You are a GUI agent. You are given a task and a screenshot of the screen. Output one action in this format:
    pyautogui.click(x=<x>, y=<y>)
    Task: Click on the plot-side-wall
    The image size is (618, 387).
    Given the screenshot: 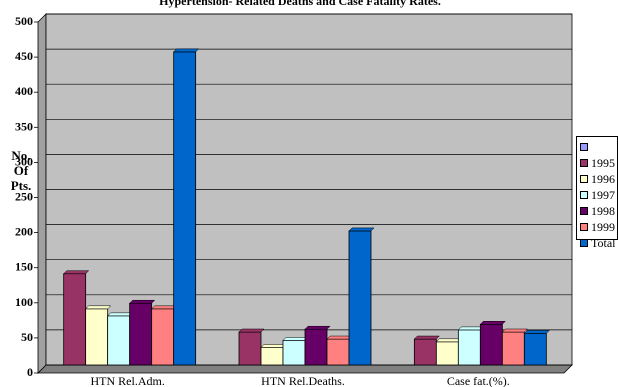 What is the action you would take?
    pyautogui.click(x=42, y=193)
    